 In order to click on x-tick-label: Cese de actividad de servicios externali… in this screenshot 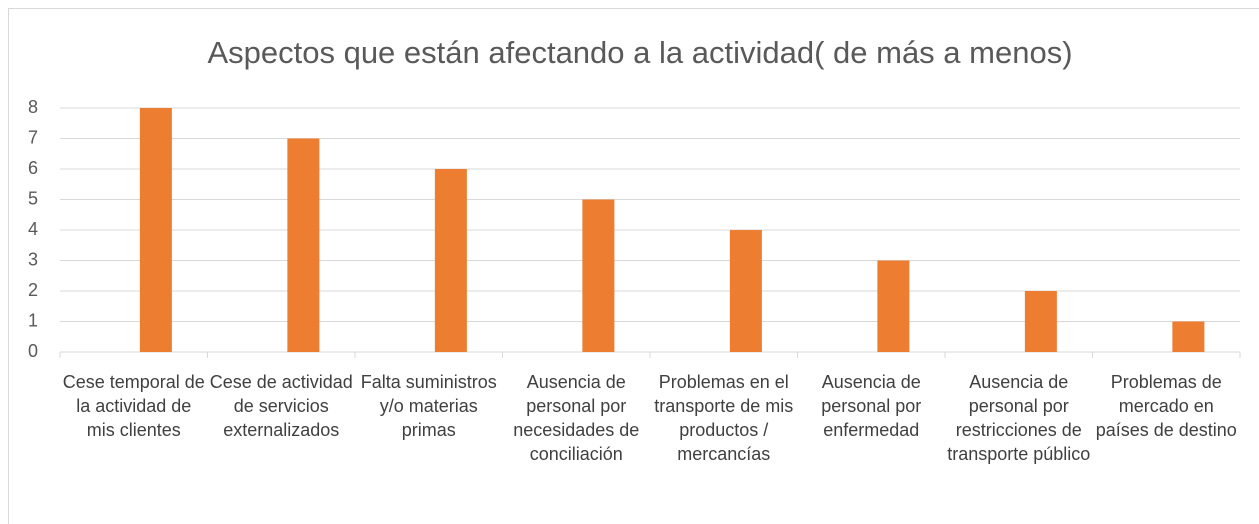, I will do `click(281, 406)`.